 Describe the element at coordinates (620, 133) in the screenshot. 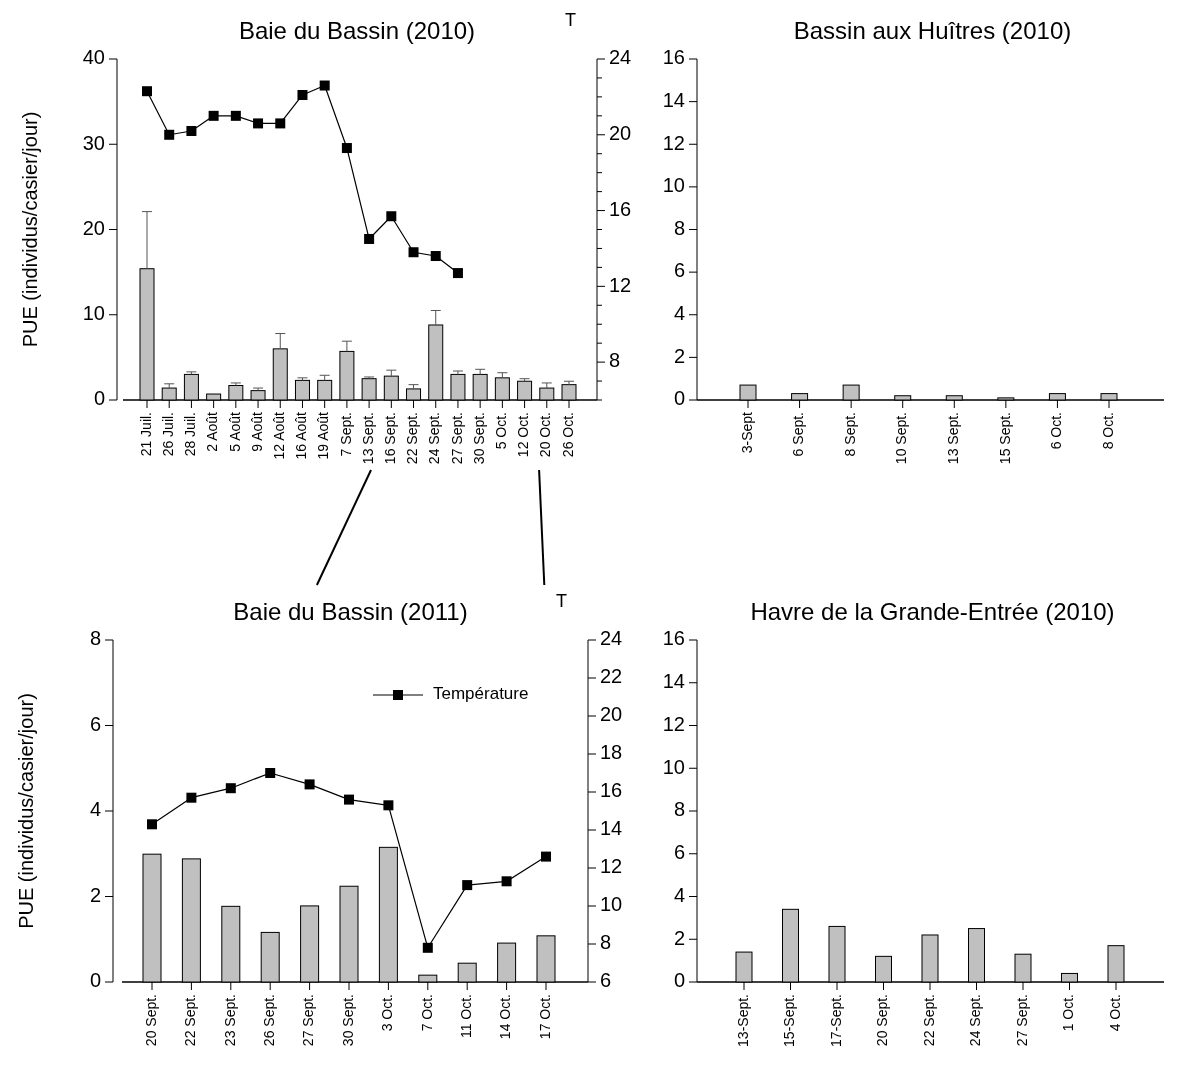

I see `y2-tick-label: 20` at that location.